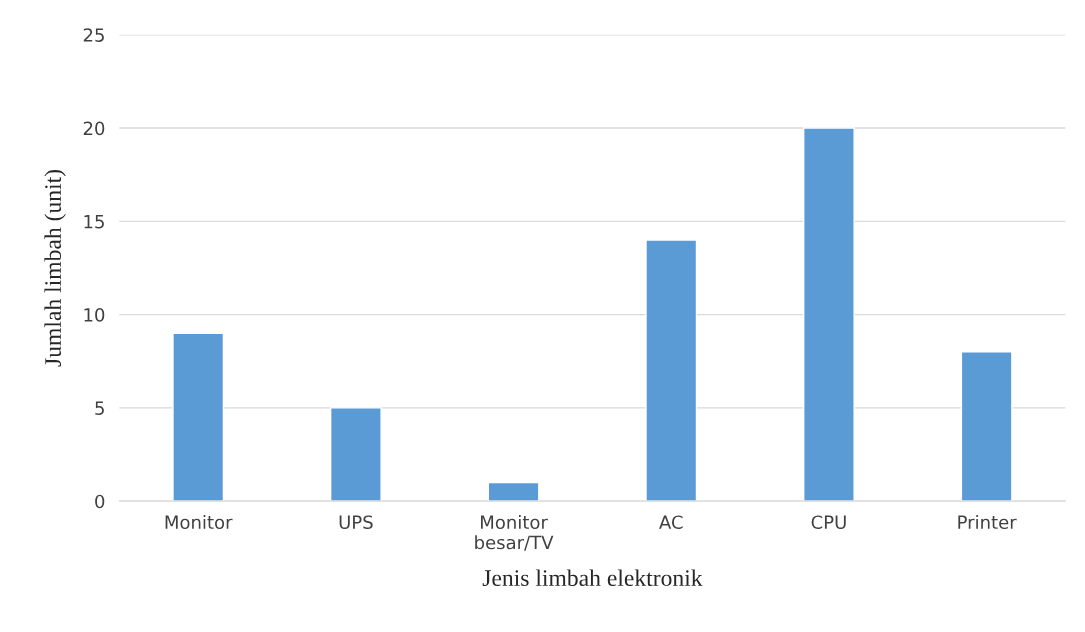  I want to click on y-tick-label: 15, so click(94, 222).